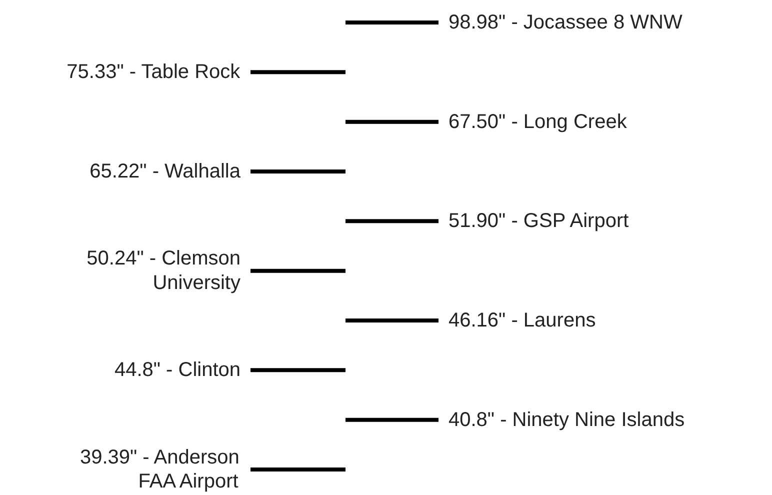 The height and width of the screenshot is (495, 772). I want to click on data-label: 65.22" - Walhalla, so click(166, 171).